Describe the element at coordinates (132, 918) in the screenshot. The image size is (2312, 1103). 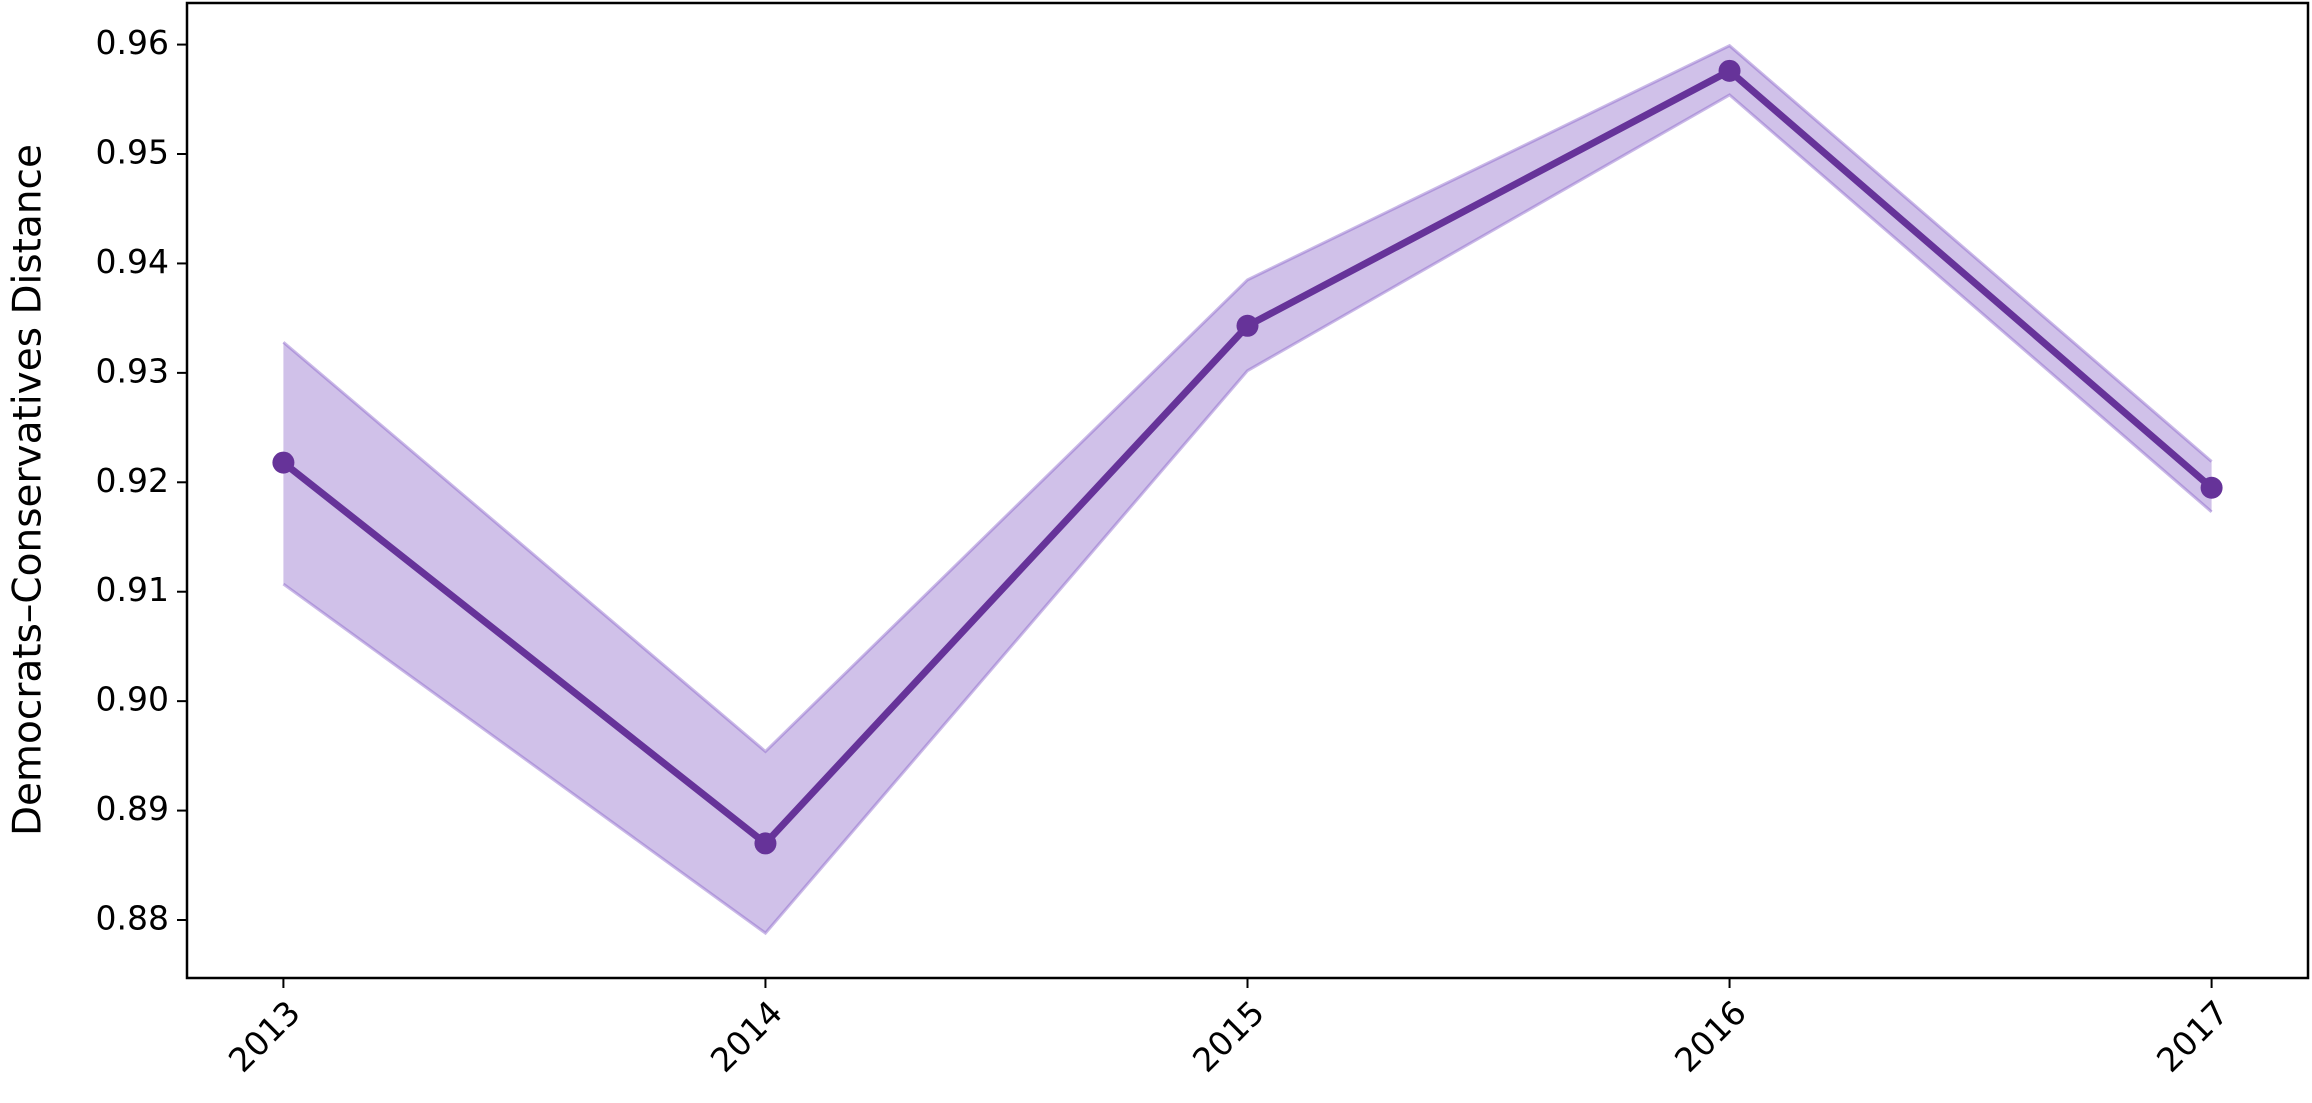
I see `y-tick-label: 0.88` at that location.